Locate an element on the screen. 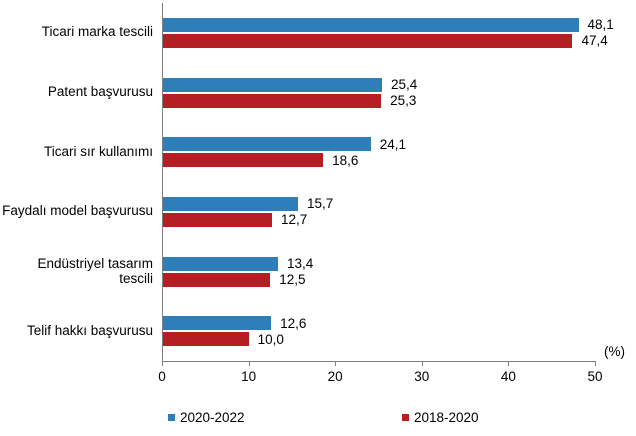 Image resolution: width=636 pixels, height=436 pixels. bar-line: 13,4 is located at coordinates (238, 264).